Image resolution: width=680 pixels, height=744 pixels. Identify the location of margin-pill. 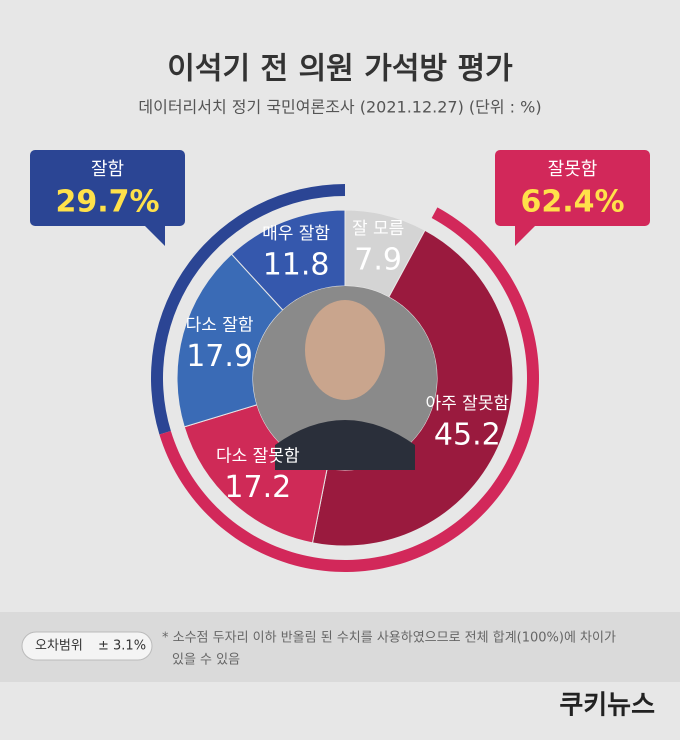
(87, 646).